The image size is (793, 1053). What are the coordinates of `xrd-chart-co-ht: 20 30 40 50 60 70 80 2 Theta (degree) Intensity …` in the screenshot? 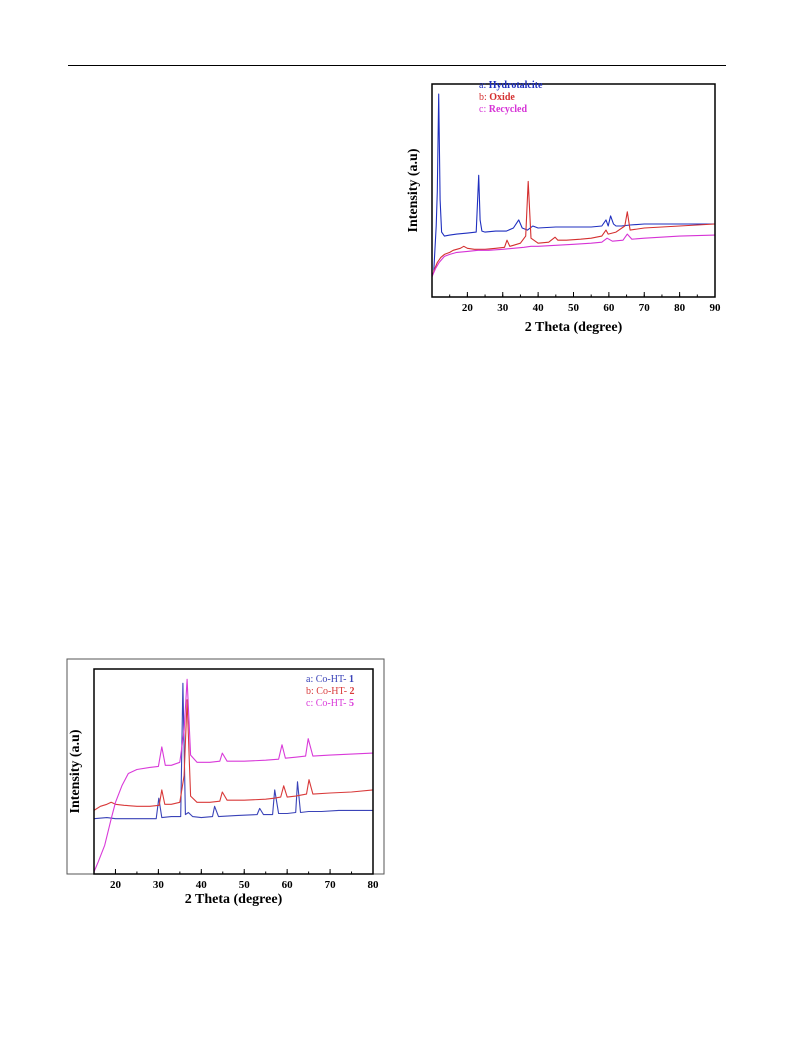 It's located at (225, 786).